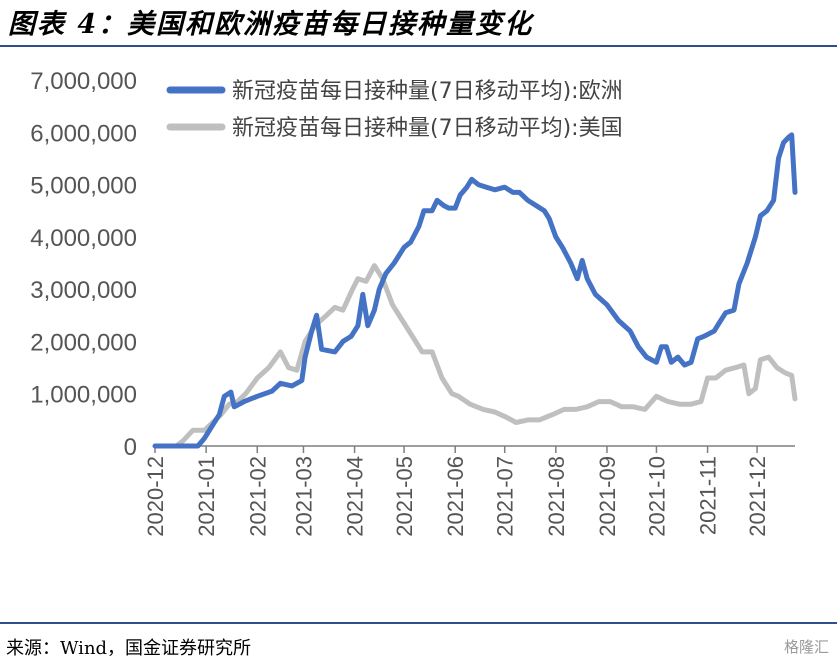 The height and width of the screenshot is (666, 837). I want to click on legend-label-europe: 新冠疫苗每日接种量(7日移动平均):欧洲, so click(427, 91).